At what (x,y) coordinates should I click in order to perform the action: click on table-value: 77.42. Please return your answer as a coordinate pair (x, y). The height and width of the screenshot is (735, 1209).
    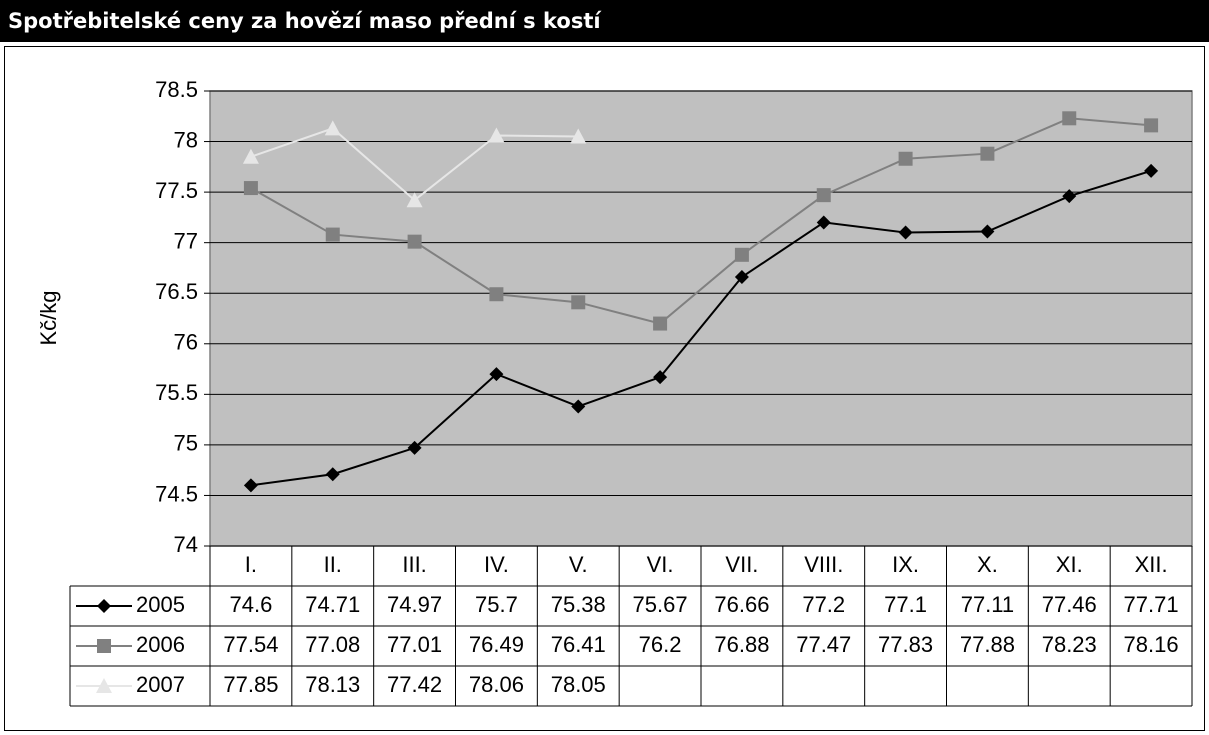
    Looking at the image, I should click on (414, 684).